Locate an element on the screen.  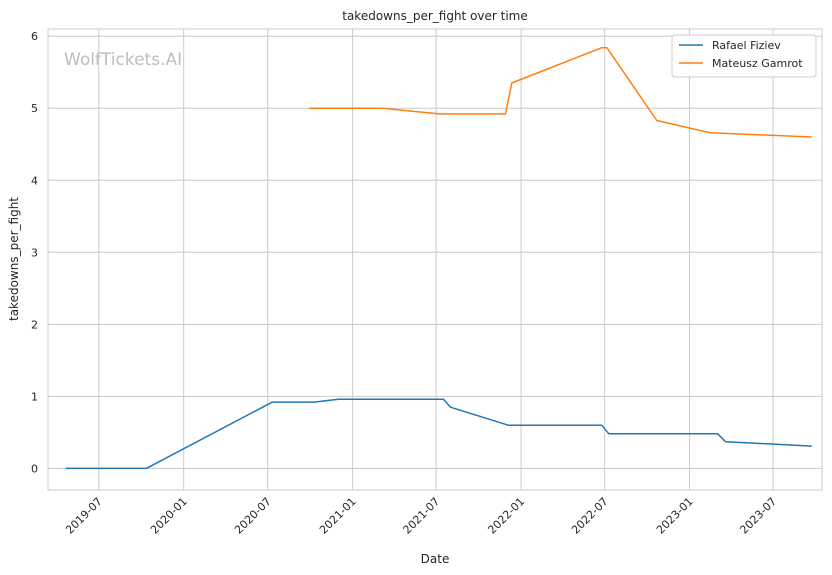
y-tick-label: 4 is located at coordinates (34, 180).